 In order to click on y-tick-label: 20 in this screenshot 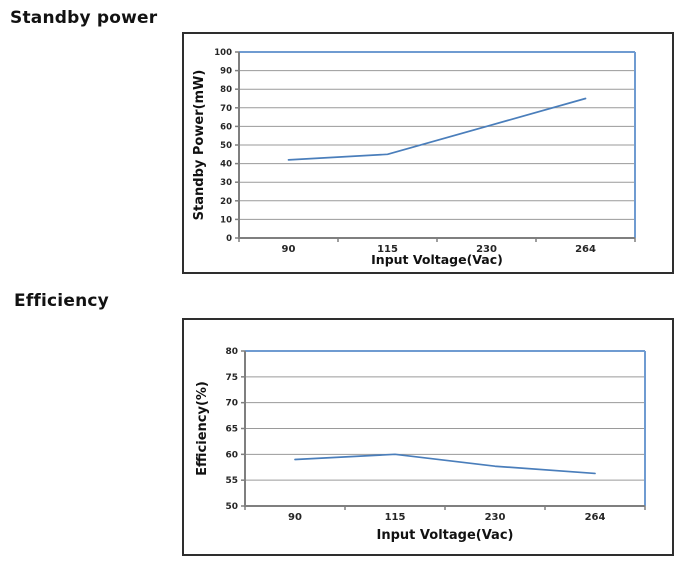, I will do `click(226, 202)`.